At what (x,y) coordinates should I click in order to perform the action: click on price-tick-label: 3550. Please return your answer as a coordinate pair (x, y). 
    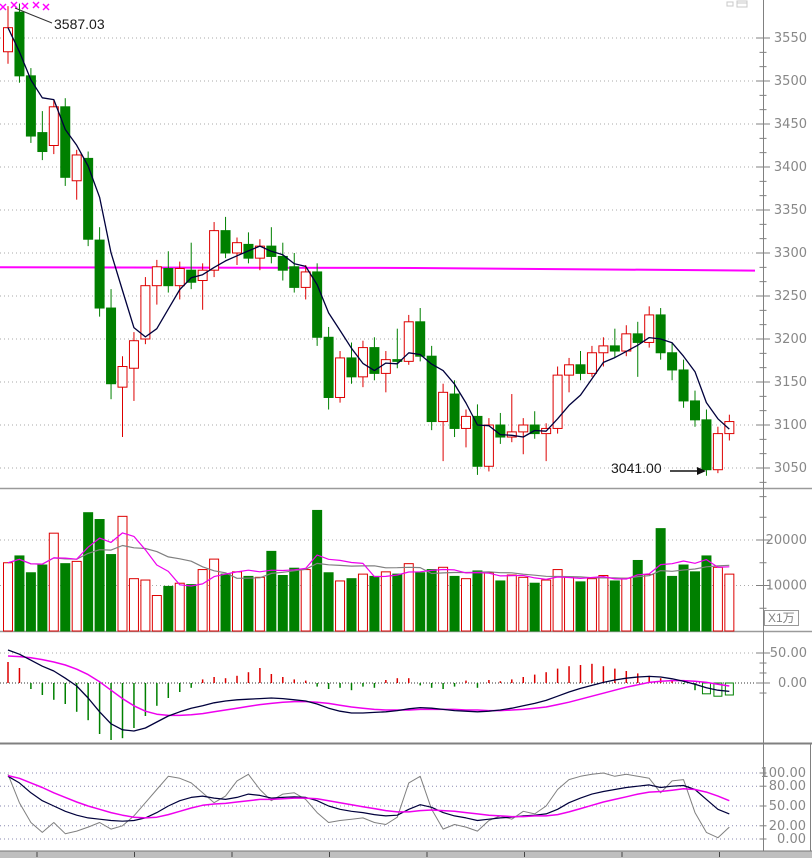
    Looking at the image, I should click on (790, 38).